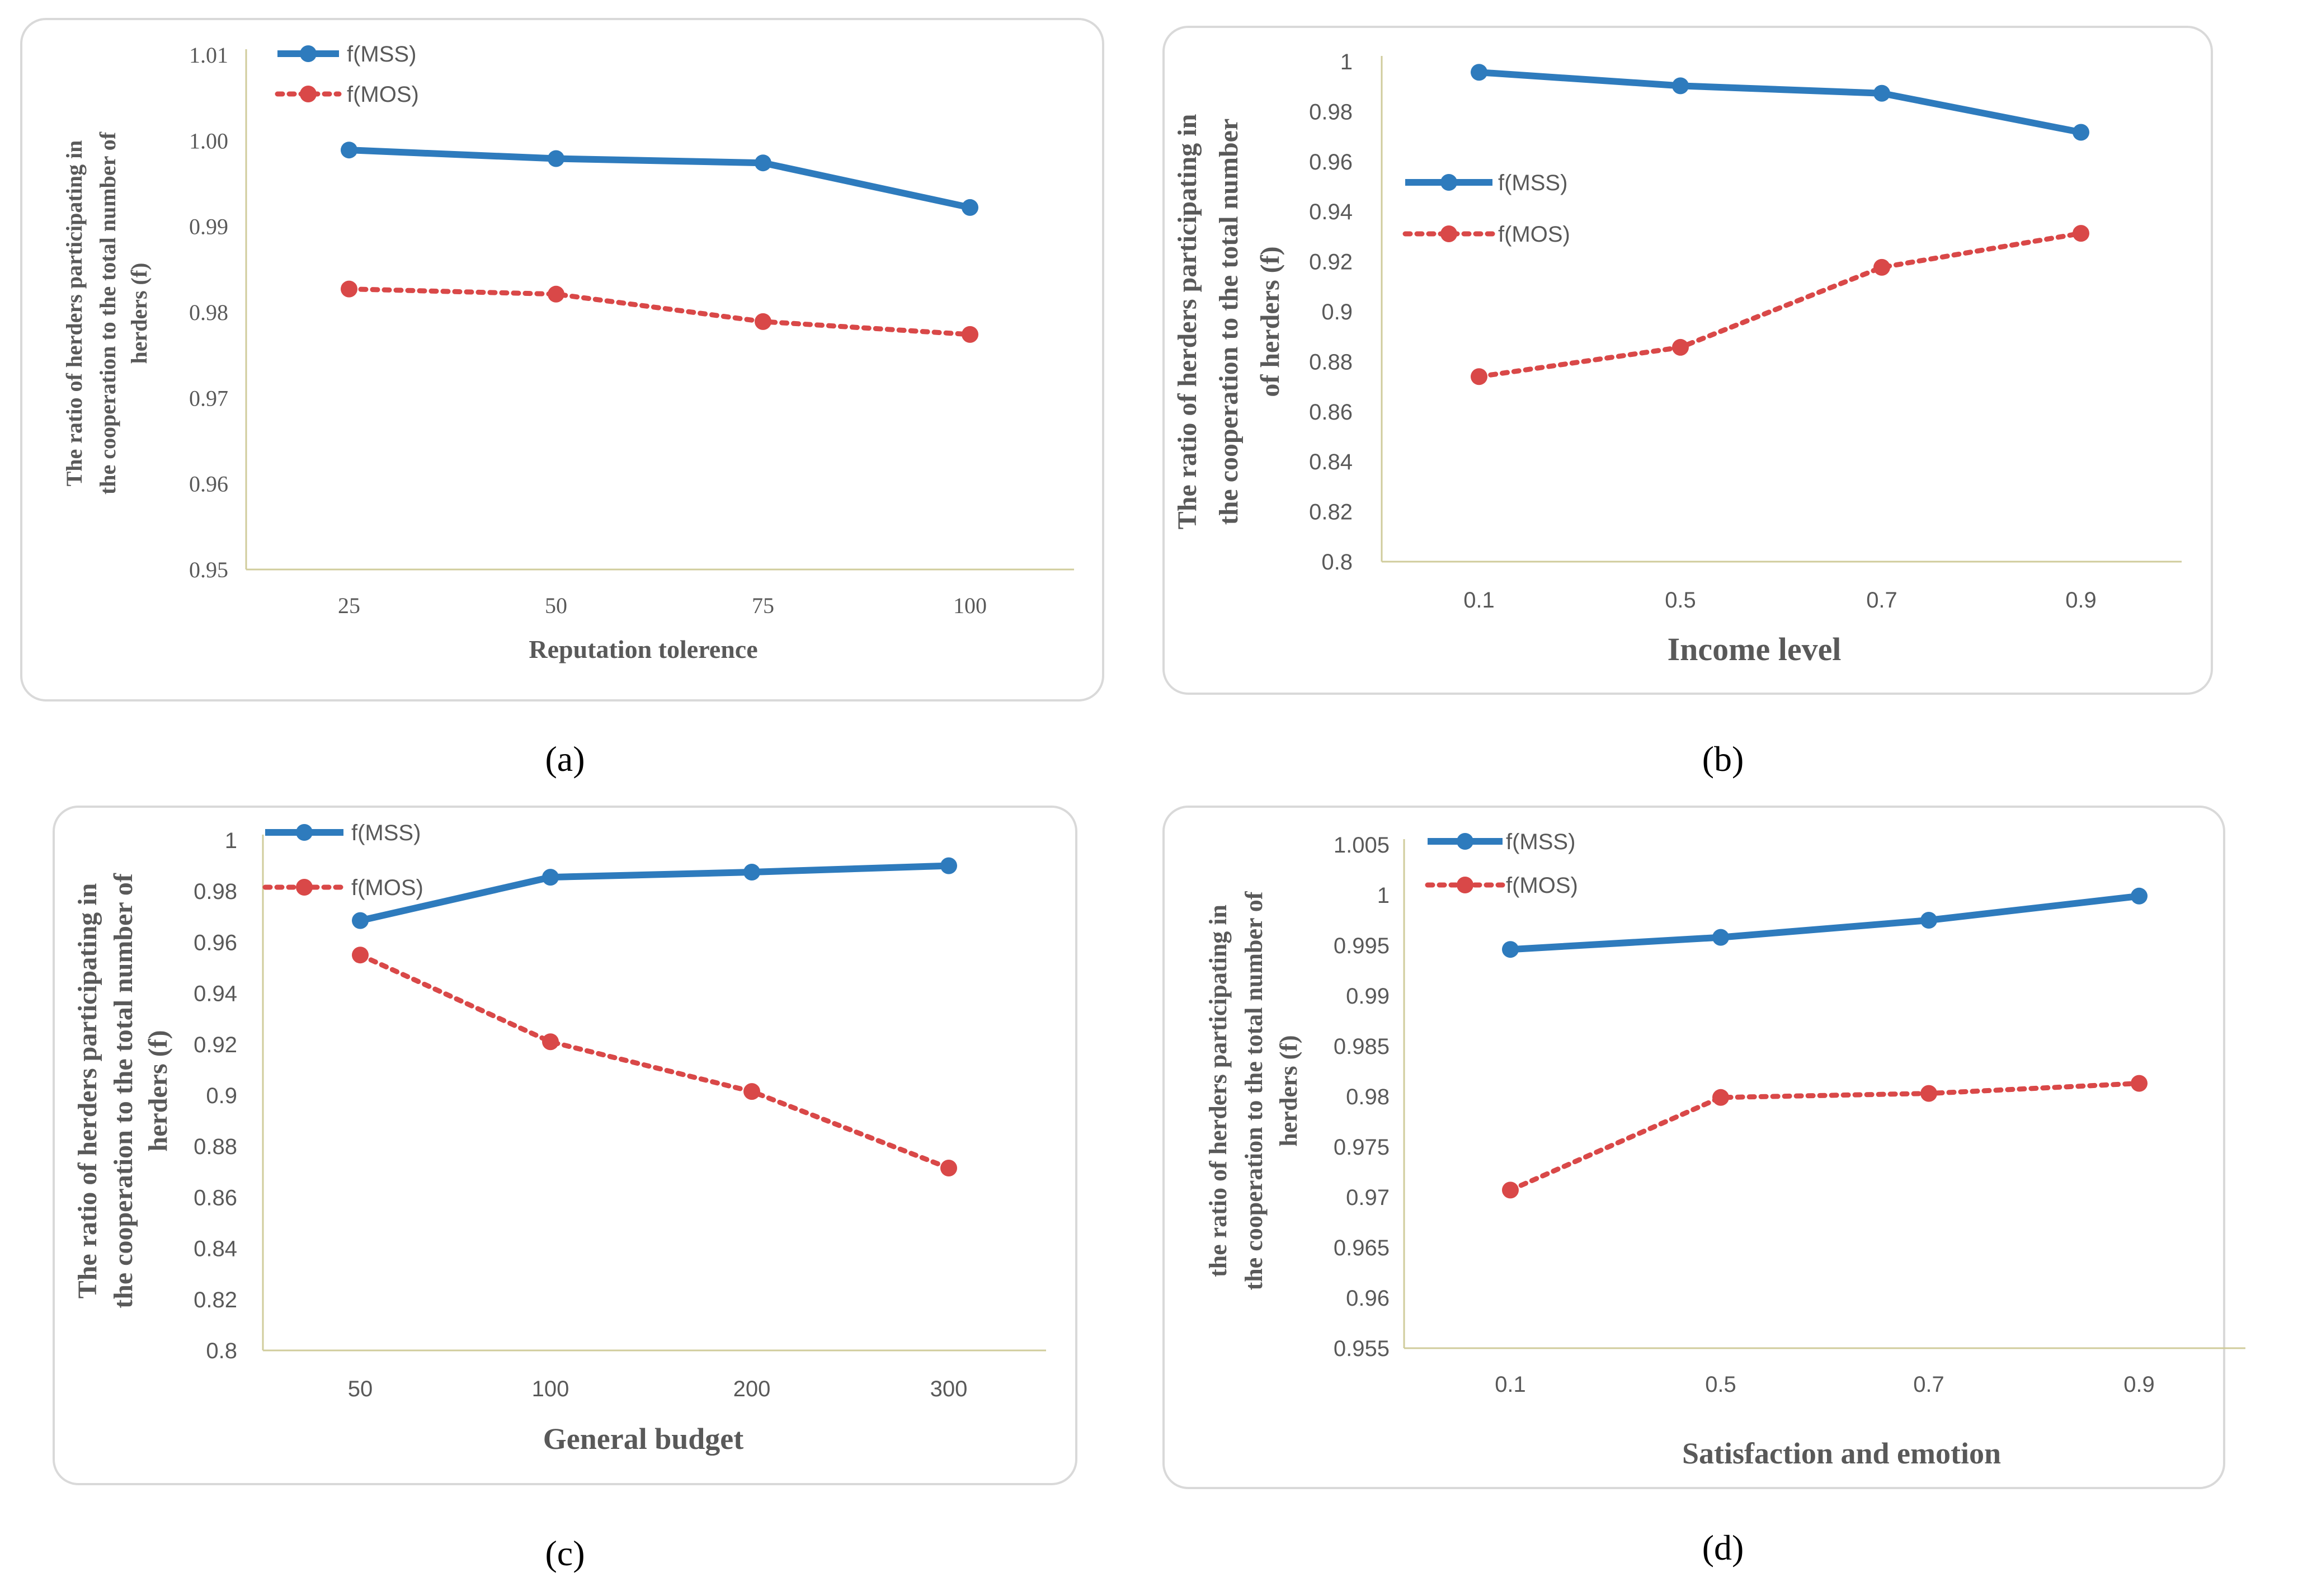 The image size is (2298, 1596). Describe the element at coordinates (752, 1389) in the screenshot. I see `x-tick-label: 200` at that location.